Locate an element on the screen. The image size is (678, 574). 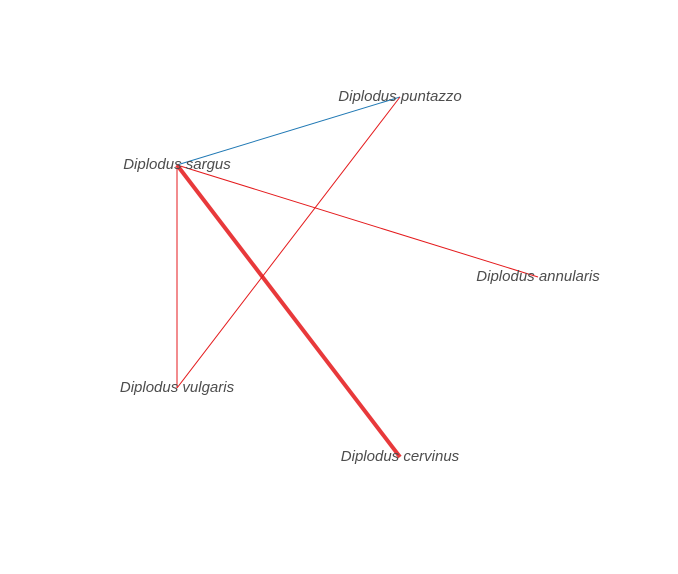
node-label-diplodus-vulgaris: Diplodus vulgaris is located at coordinates (177, 387).